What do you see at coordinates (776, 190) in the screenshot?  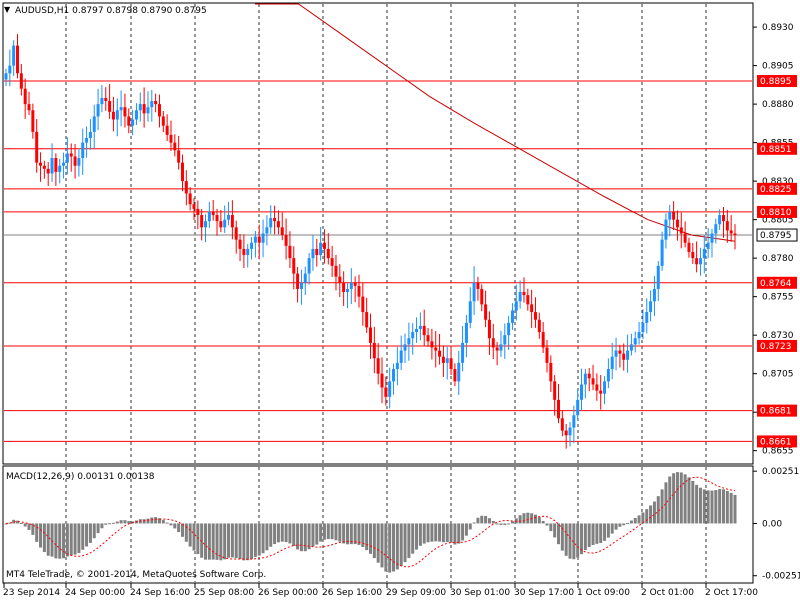 I see `level-label: 0.8825` at bounding box center [776, 190].